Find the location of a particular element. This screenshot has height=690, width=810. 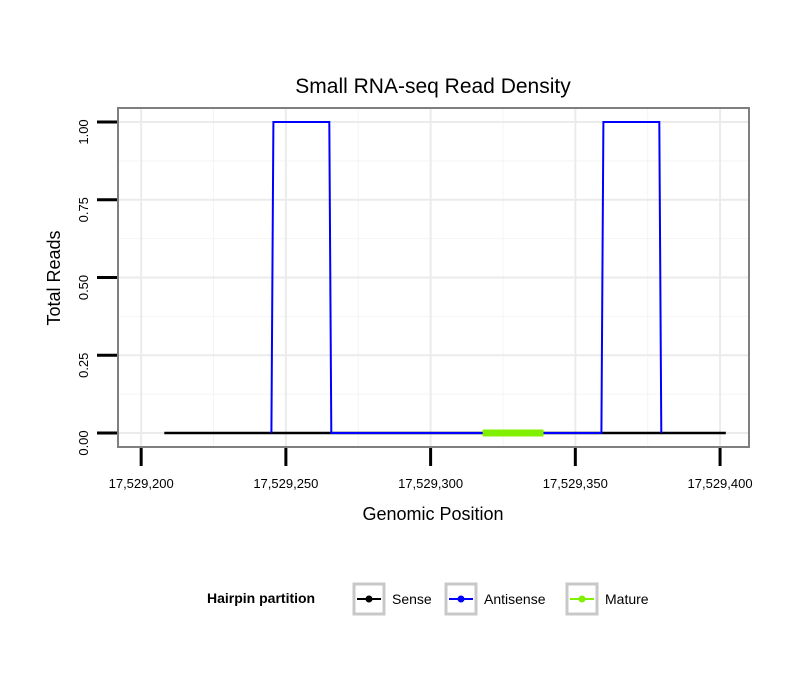

legend-entry-antisense: Antisense is located at coordinates (495, 599).